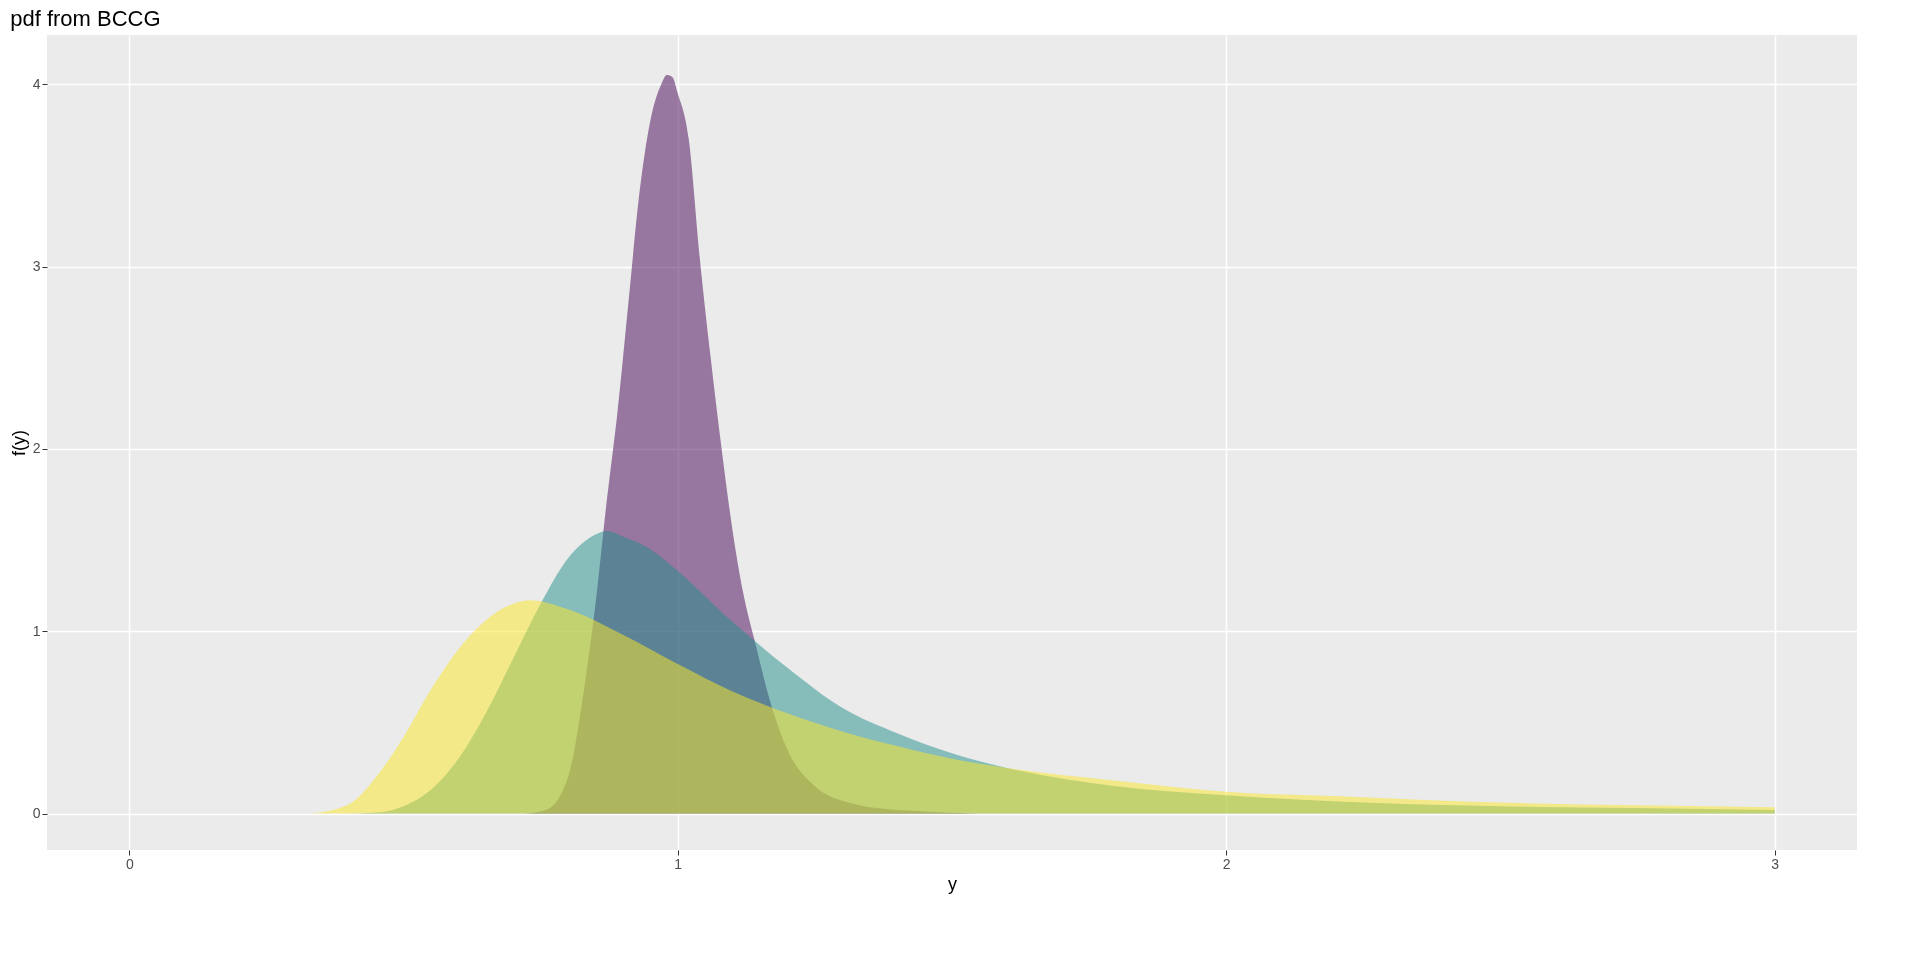 This screenshot has height=960, width=1920. Describe the element at coordinates (36, 630) in the screenshot. I see `y-tick-label: 1` at that location.